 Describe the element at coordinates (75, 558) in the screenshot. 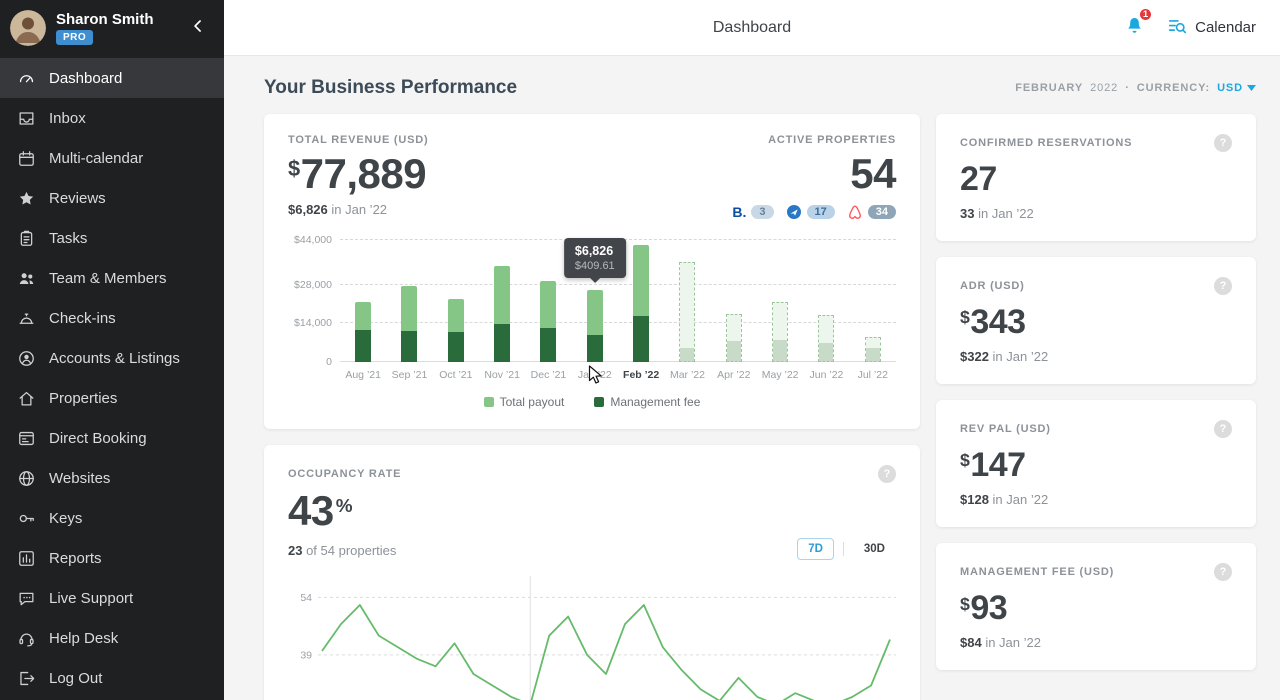

I see `sidebar-item-label: Reports` at that location.